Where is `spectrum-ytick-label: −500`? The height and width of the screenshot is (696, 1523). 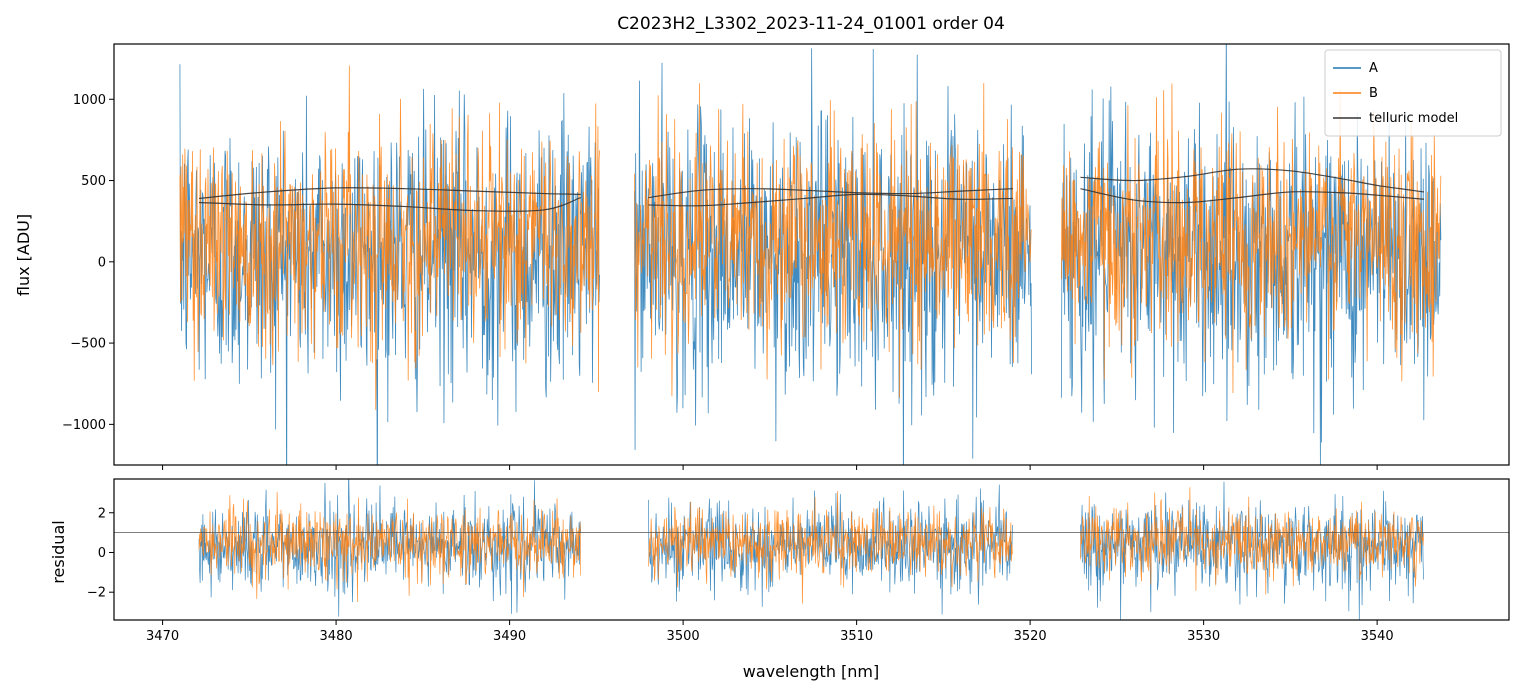 spectrum-ytick-label: −500 is located at coordinates (88, 344).